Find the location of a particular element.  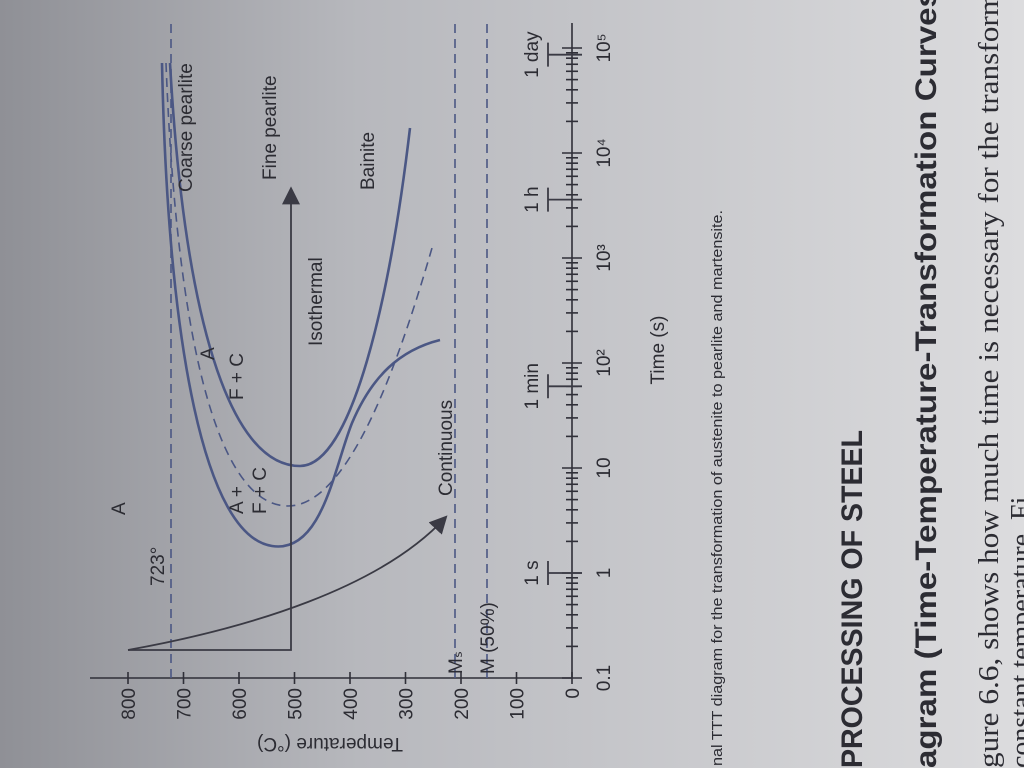

label: Mₛ is located at coordinates (456, 662).